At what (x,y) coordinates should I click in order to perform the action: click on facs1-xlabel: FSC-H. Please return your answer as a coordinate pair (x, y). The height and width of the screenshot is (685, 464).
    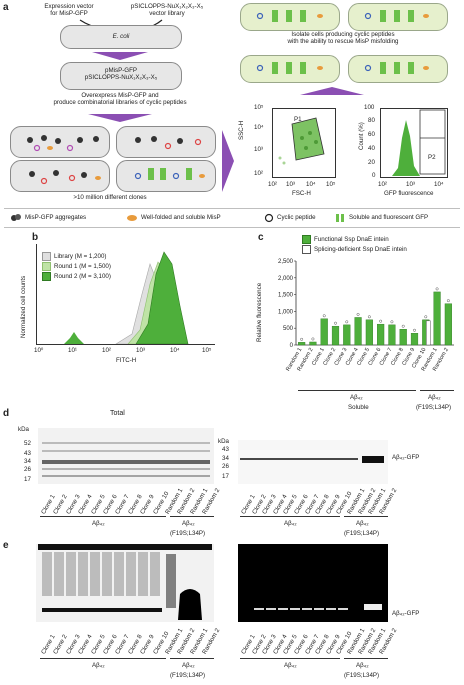
    Looking at the image, I should click on (301, 193).